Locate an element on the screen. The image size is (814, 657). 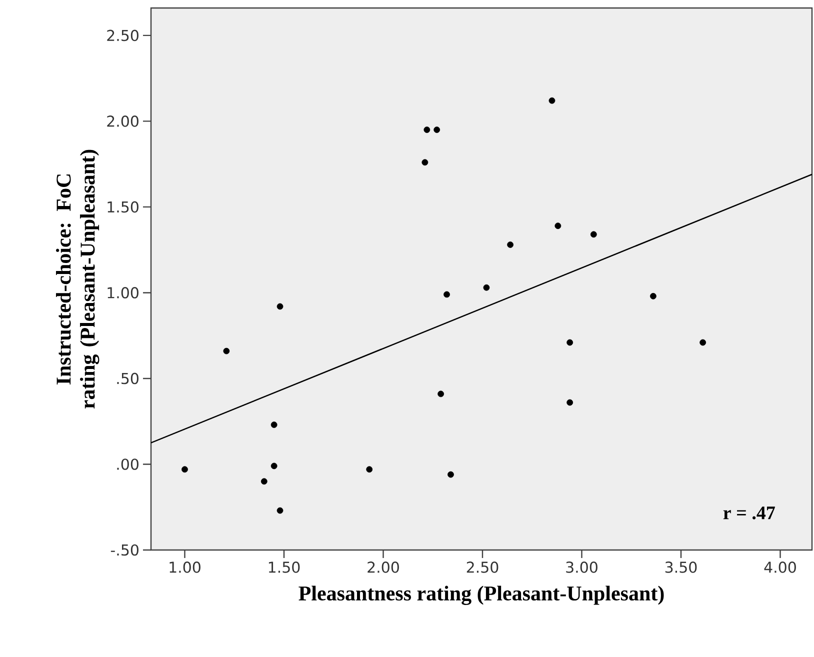
x-tick-label: 2.50 is located at coordinates (482, 567).